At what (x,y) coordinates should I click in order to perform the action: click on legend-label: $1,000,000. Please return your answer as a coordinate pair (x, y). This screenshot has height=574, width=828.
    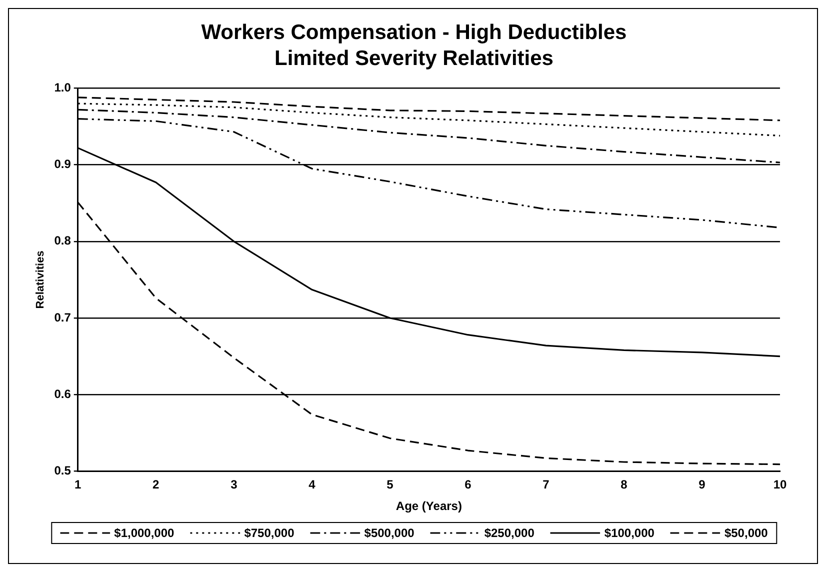
    Looking at the image, I should click on (144, 533).